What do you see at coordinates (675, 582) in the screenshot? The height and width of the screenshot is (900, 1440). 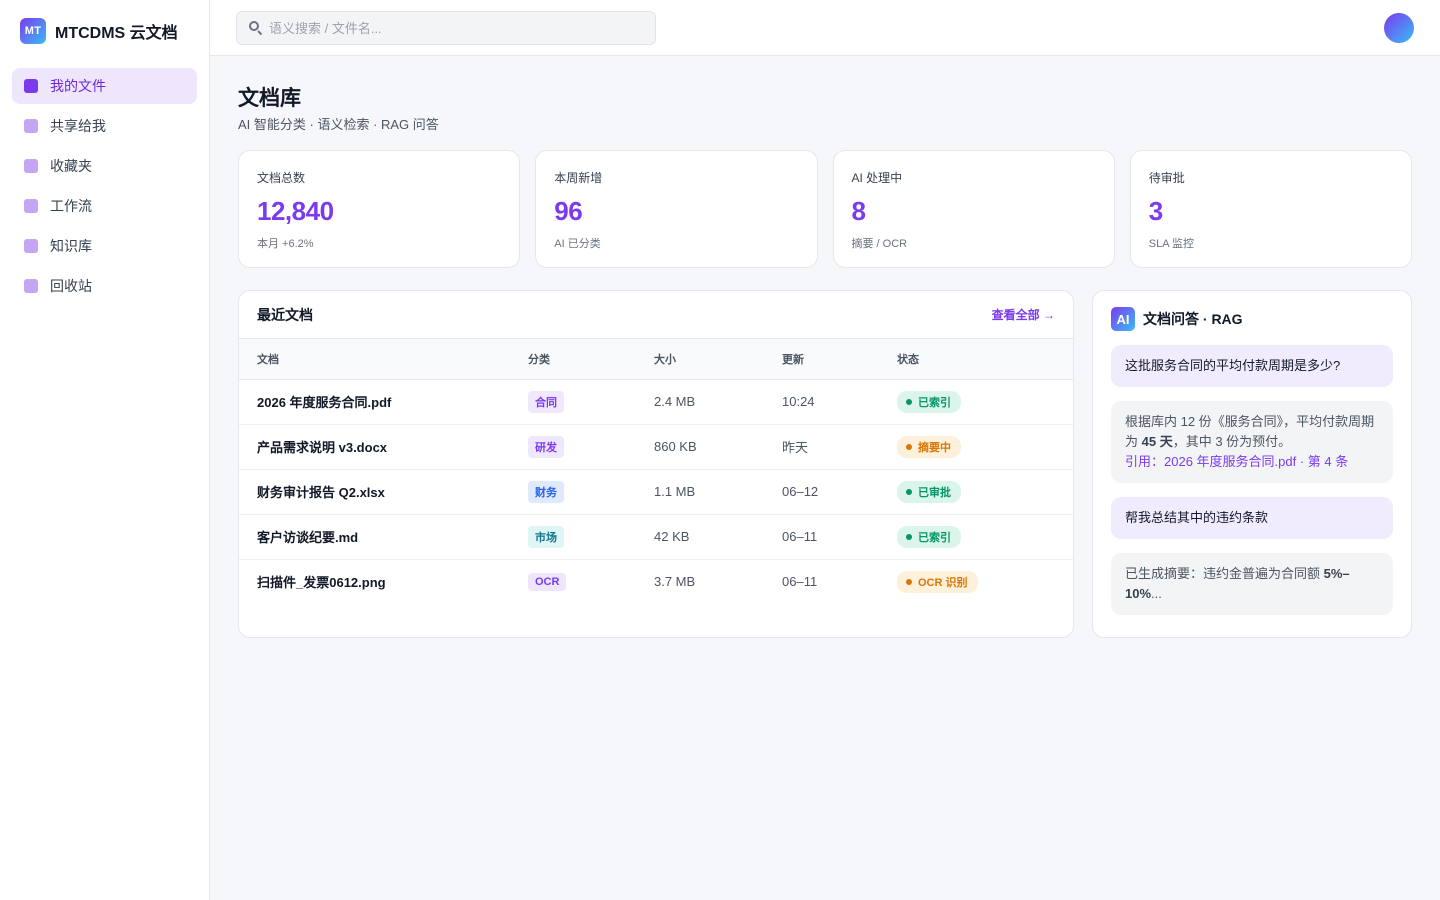 I see `document-size: 3.7 MB` at bounding box center [675, 582].